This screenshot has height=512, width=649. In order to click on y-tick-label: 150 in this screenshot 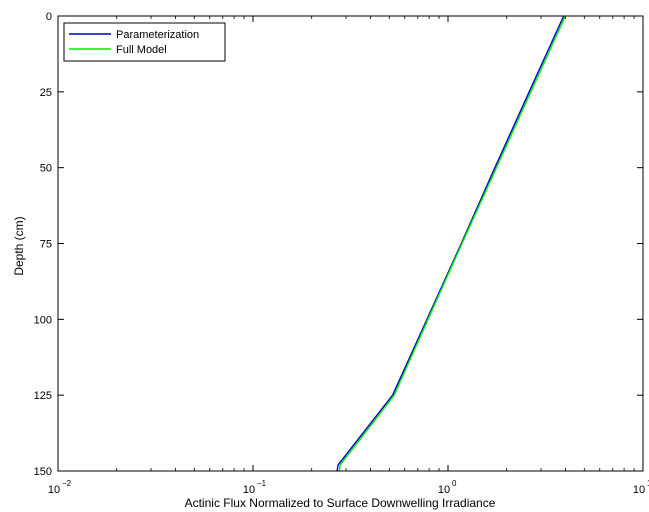, I will do `click(43, 472)`.